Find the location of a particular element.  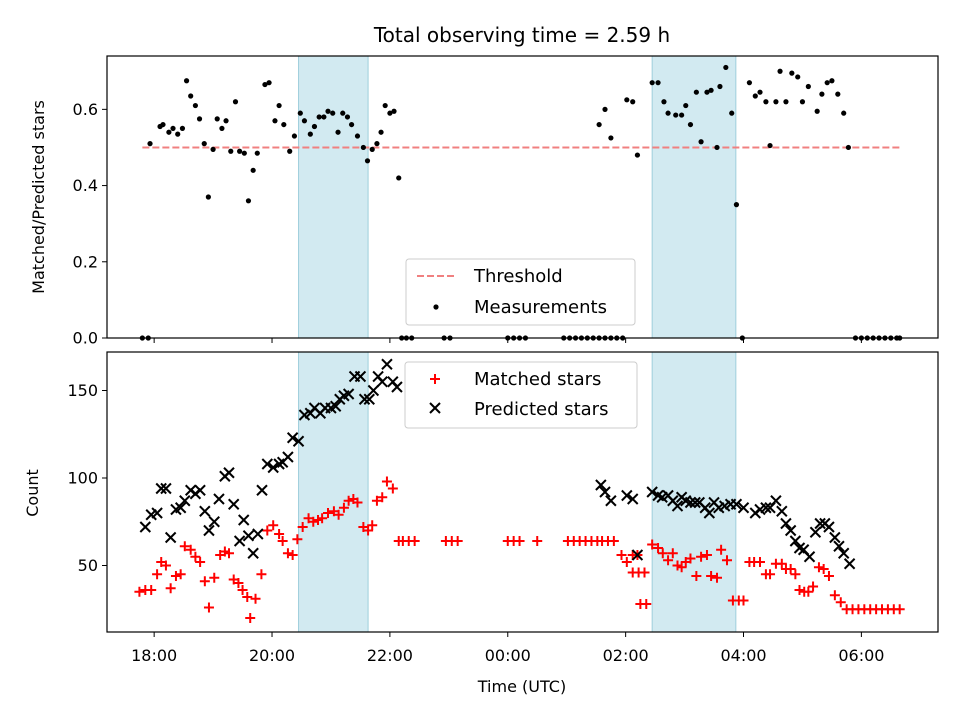

bottom-x-tick-label: 20:00 is located at coordinates (272, 655).